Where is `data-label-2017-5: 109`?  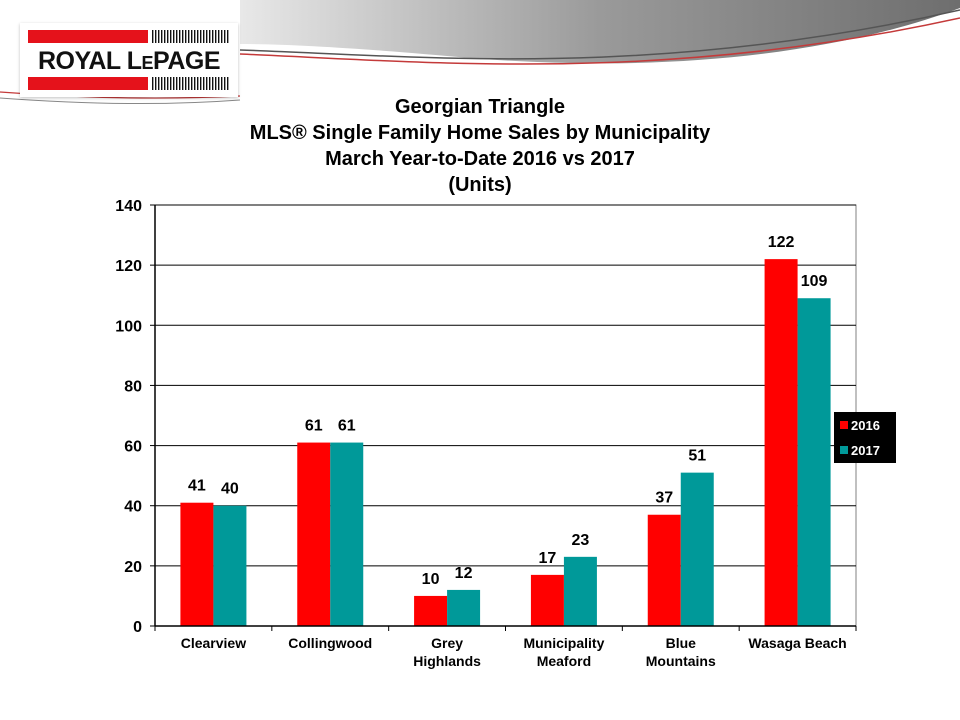
data-label-2017-5: 109 is located at coordinates (814, 281).